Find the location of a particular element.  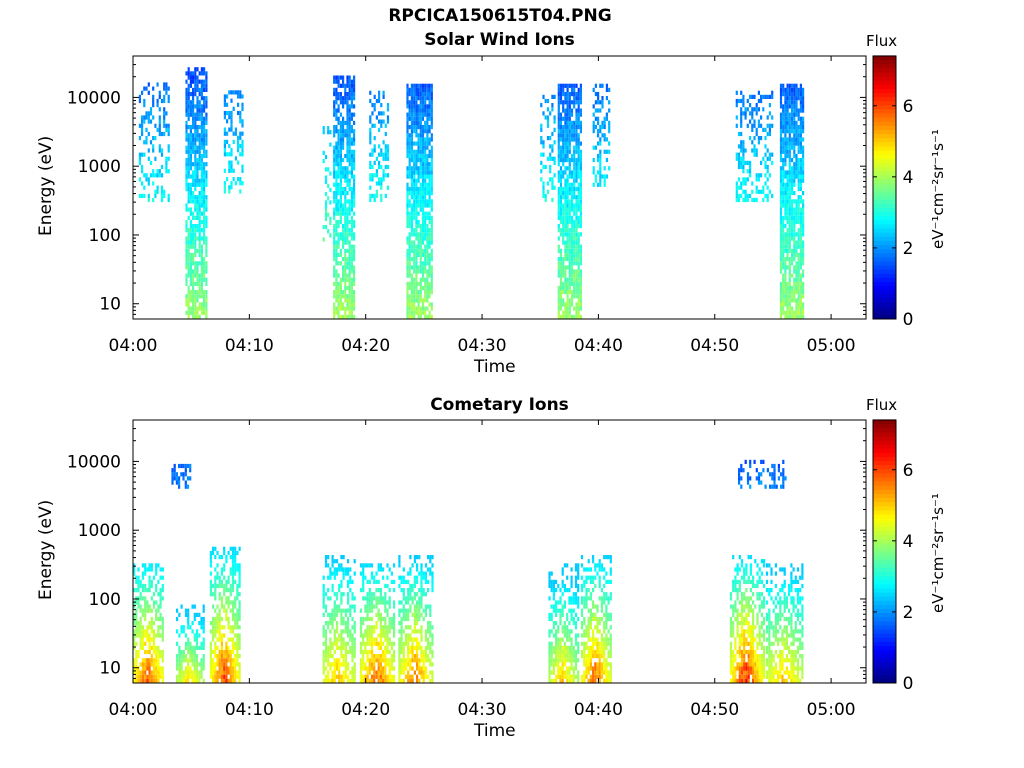

x-tick-label-1-6: 05:00 is located at coordinates (831, 710).